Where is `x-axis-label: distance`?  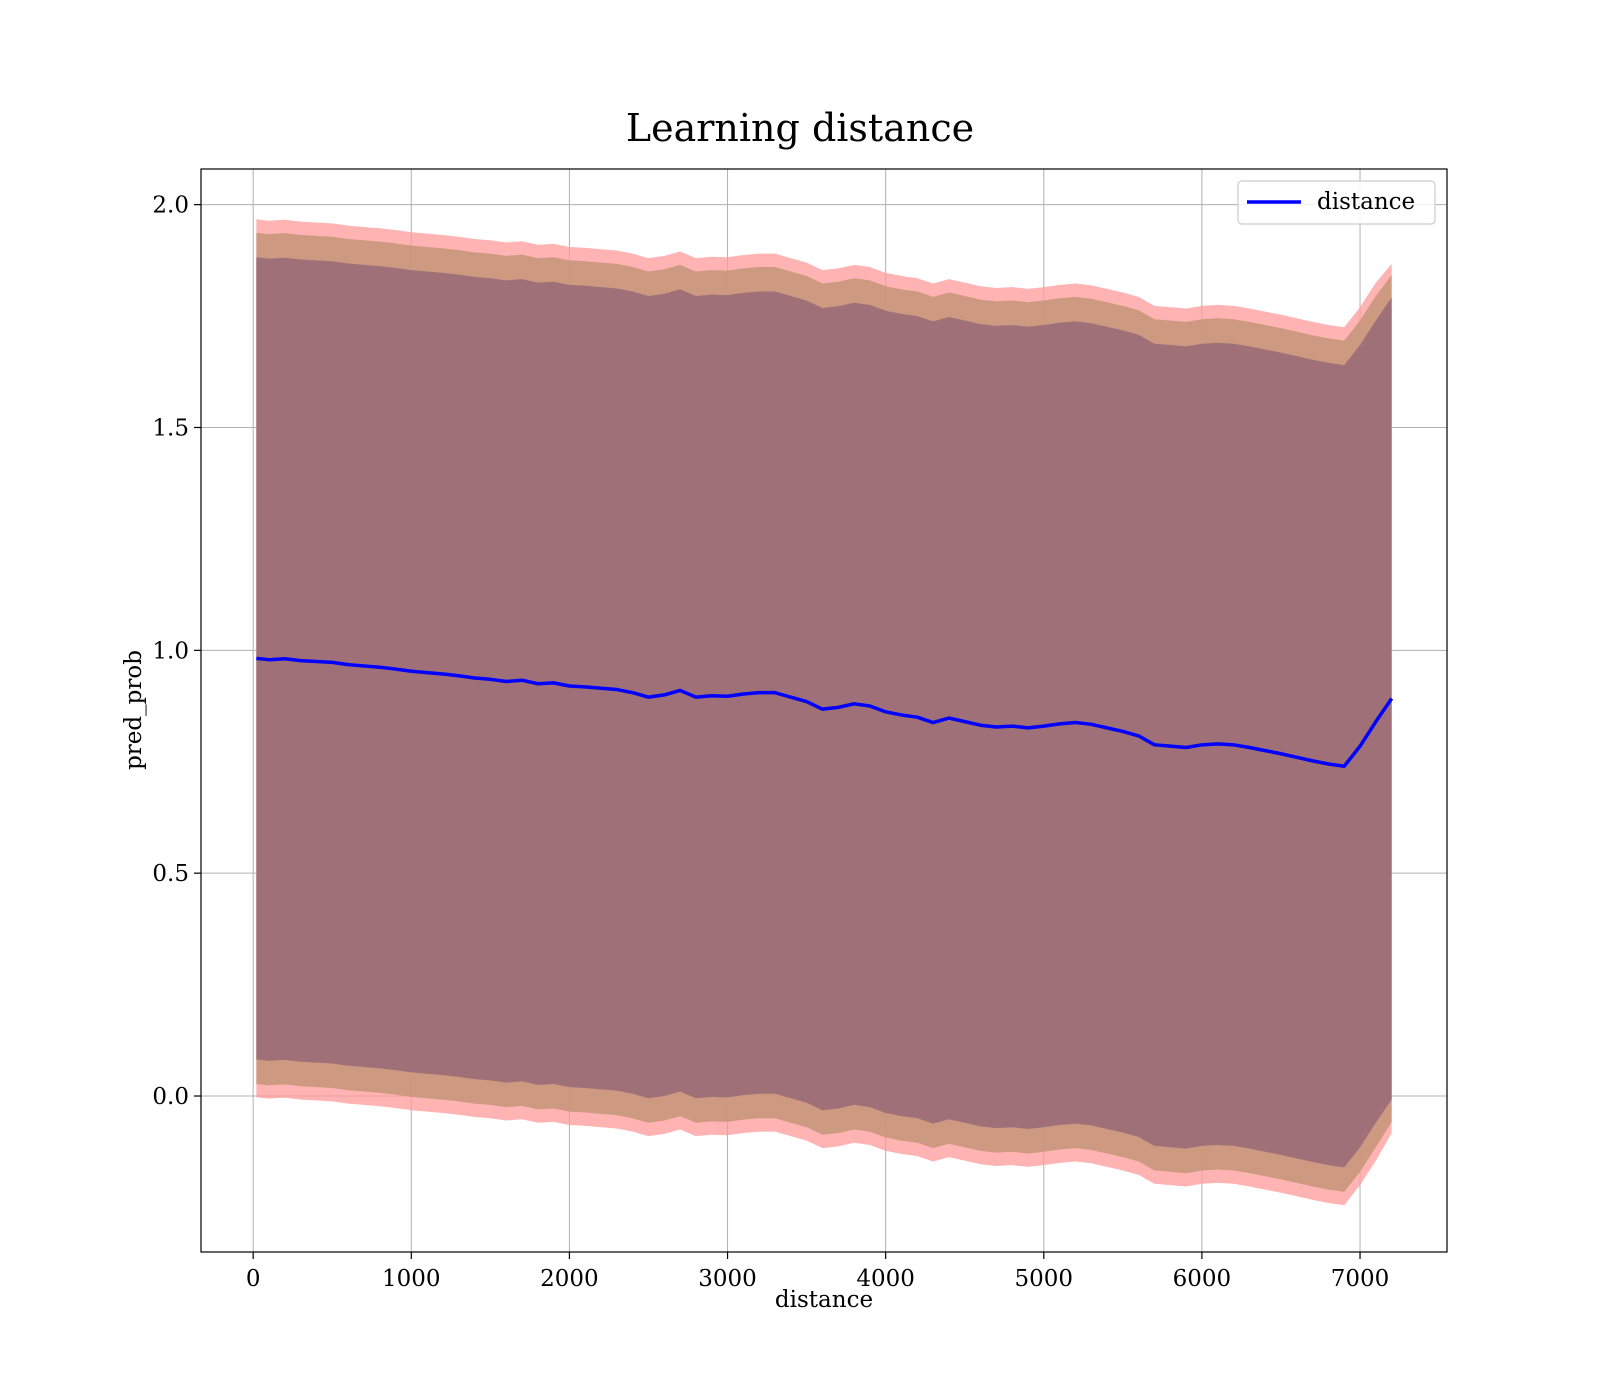 x-axis-label: distance is located at coordinates (824, 1300).